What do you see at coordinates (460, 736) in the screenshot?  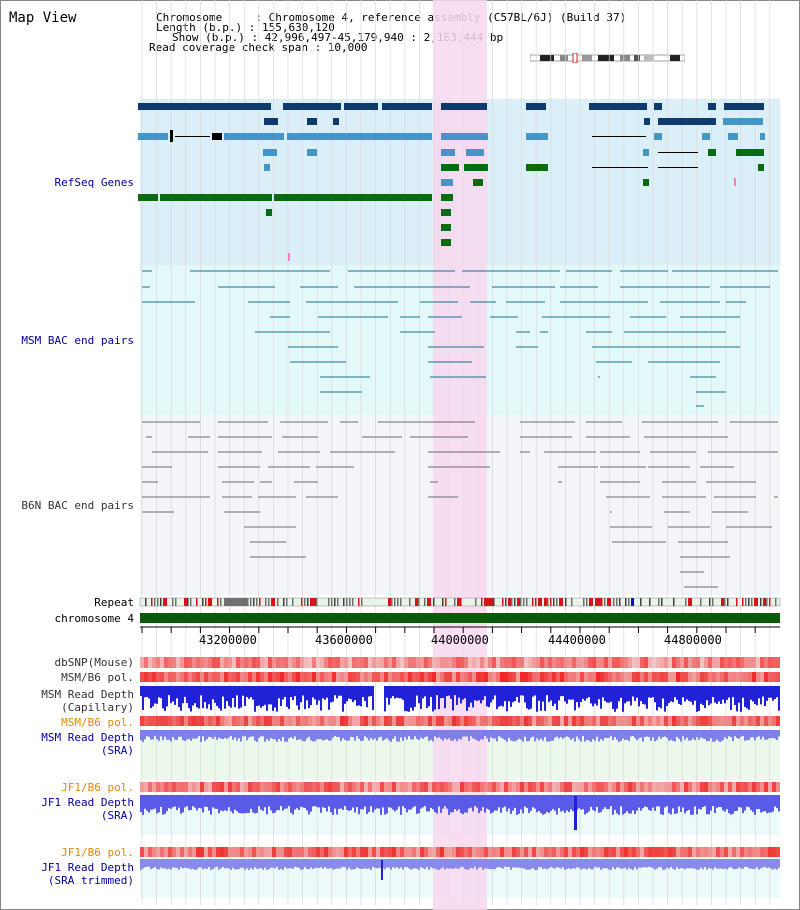 I see `msm-sra-depth` at bounding box center [460, 736].